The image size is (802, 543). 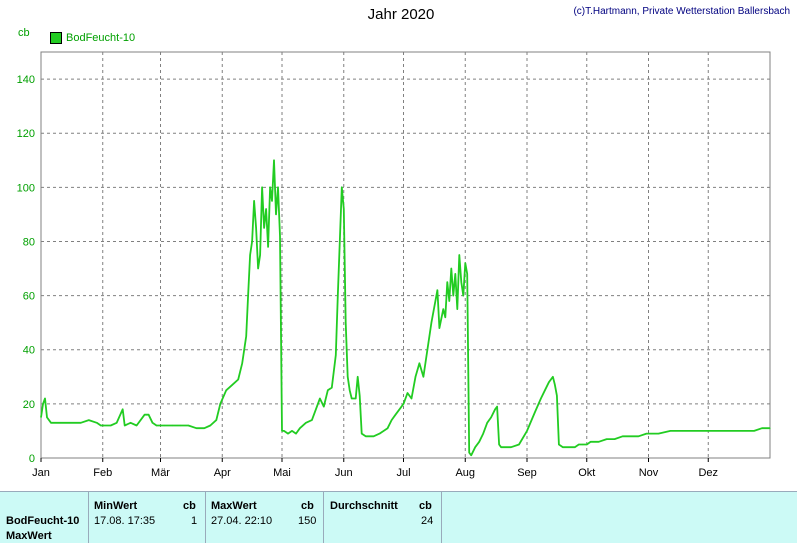 What do you see at coordinates (189, 506) in the screenshot?
I see `header-min-unit: cb` at bounding box center [189, 506].